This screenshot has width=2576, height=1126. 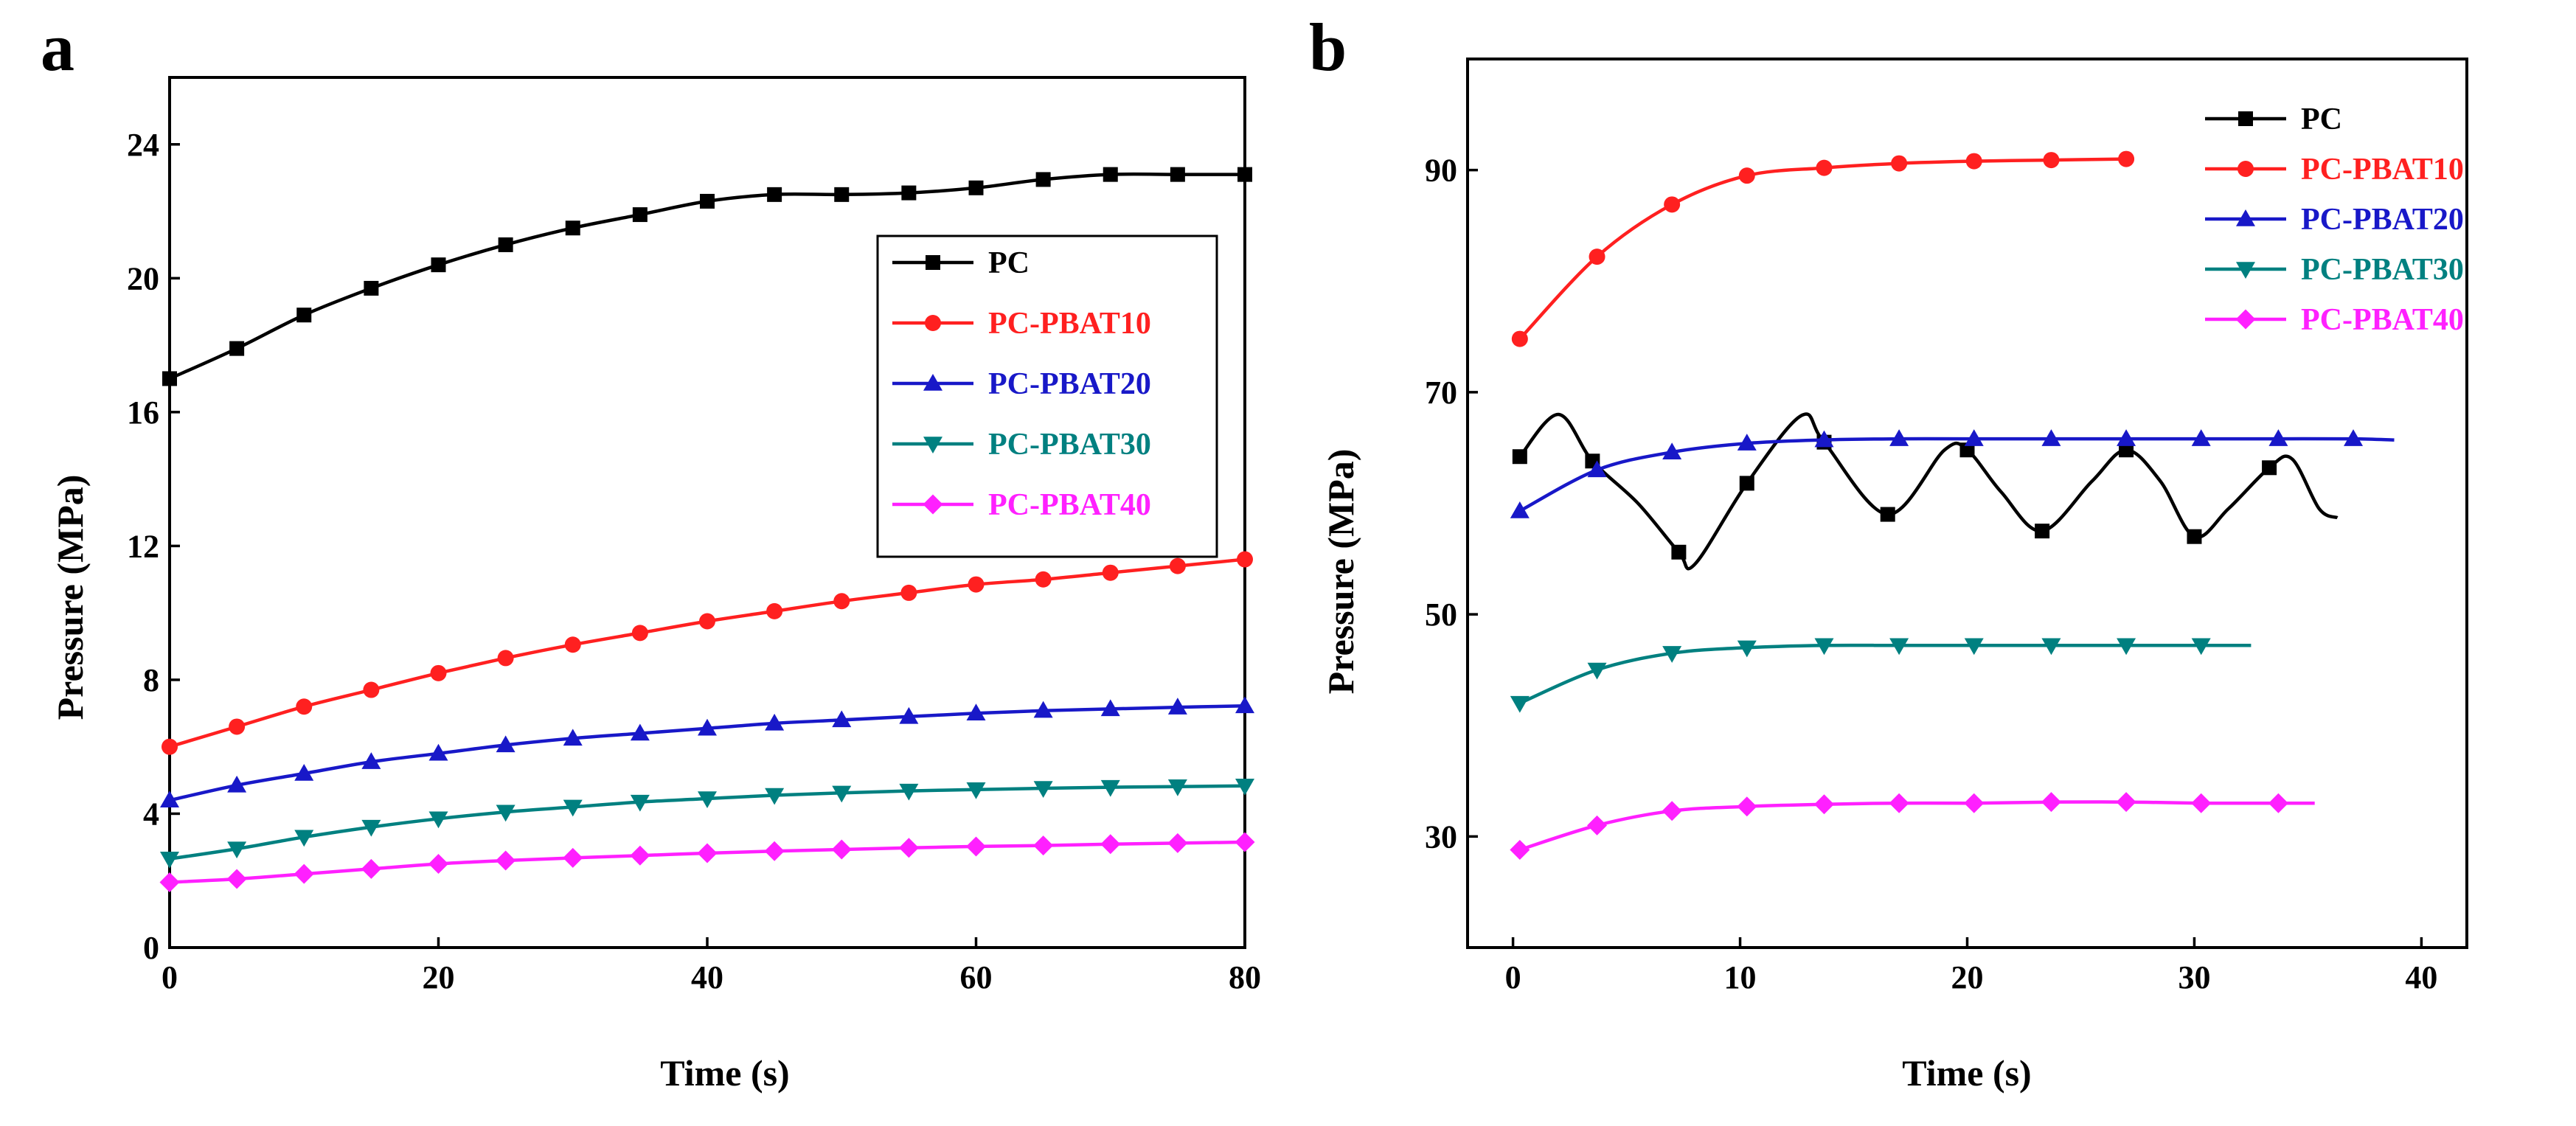 I want to click on y-tick-label-a: 12, so click(x=143, y=546).